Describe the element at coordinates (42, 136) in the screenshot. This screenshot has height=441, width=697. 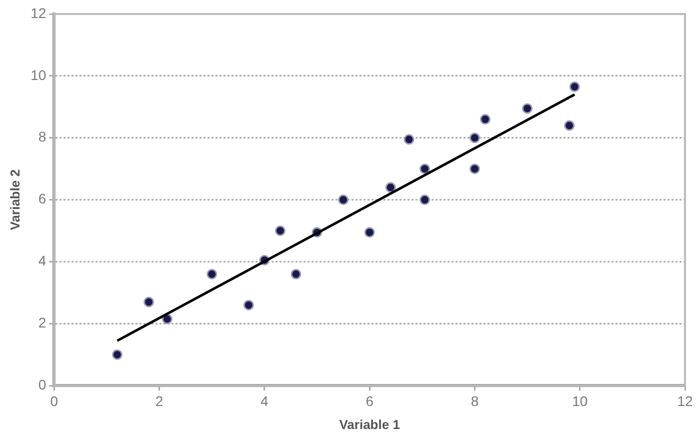
I see `y-tick-label: 8` at that location.